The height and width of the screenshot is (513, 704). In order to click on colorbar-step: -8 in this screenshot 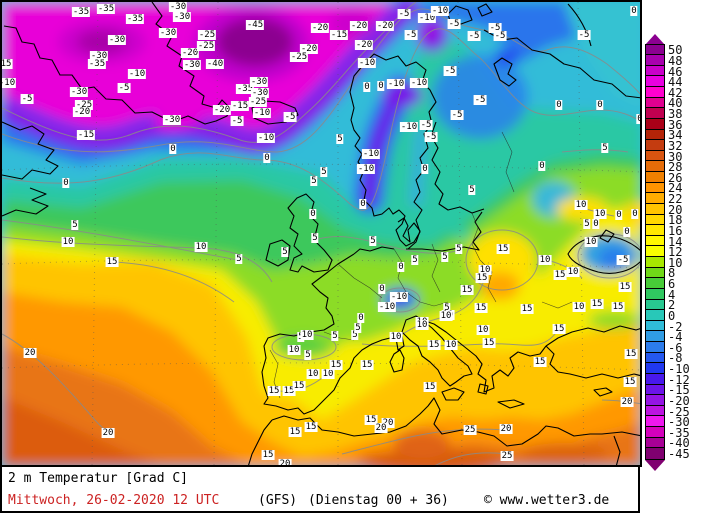, I will do `click(667, 358)`.